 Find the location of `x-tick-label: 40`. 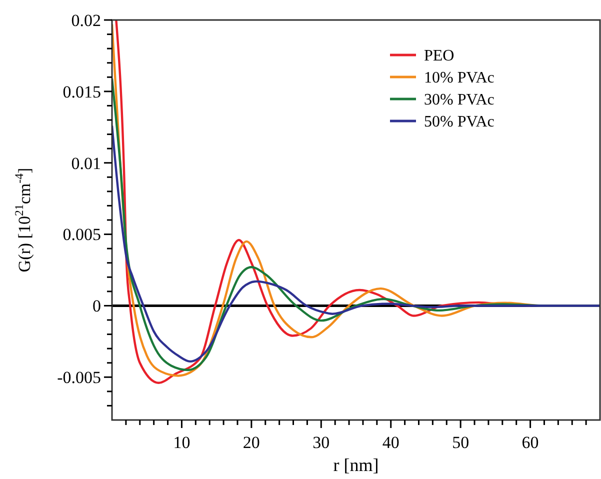

x-tick-label: 40 is located at coordinates (391, 442).